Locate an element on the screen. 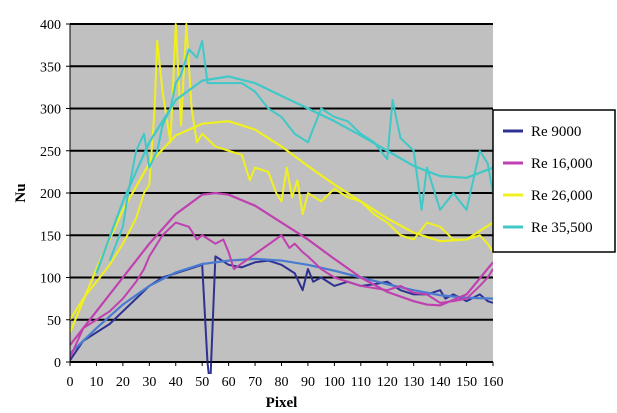  x-tick-label-160: 160 is located at coordinates (493, 382).